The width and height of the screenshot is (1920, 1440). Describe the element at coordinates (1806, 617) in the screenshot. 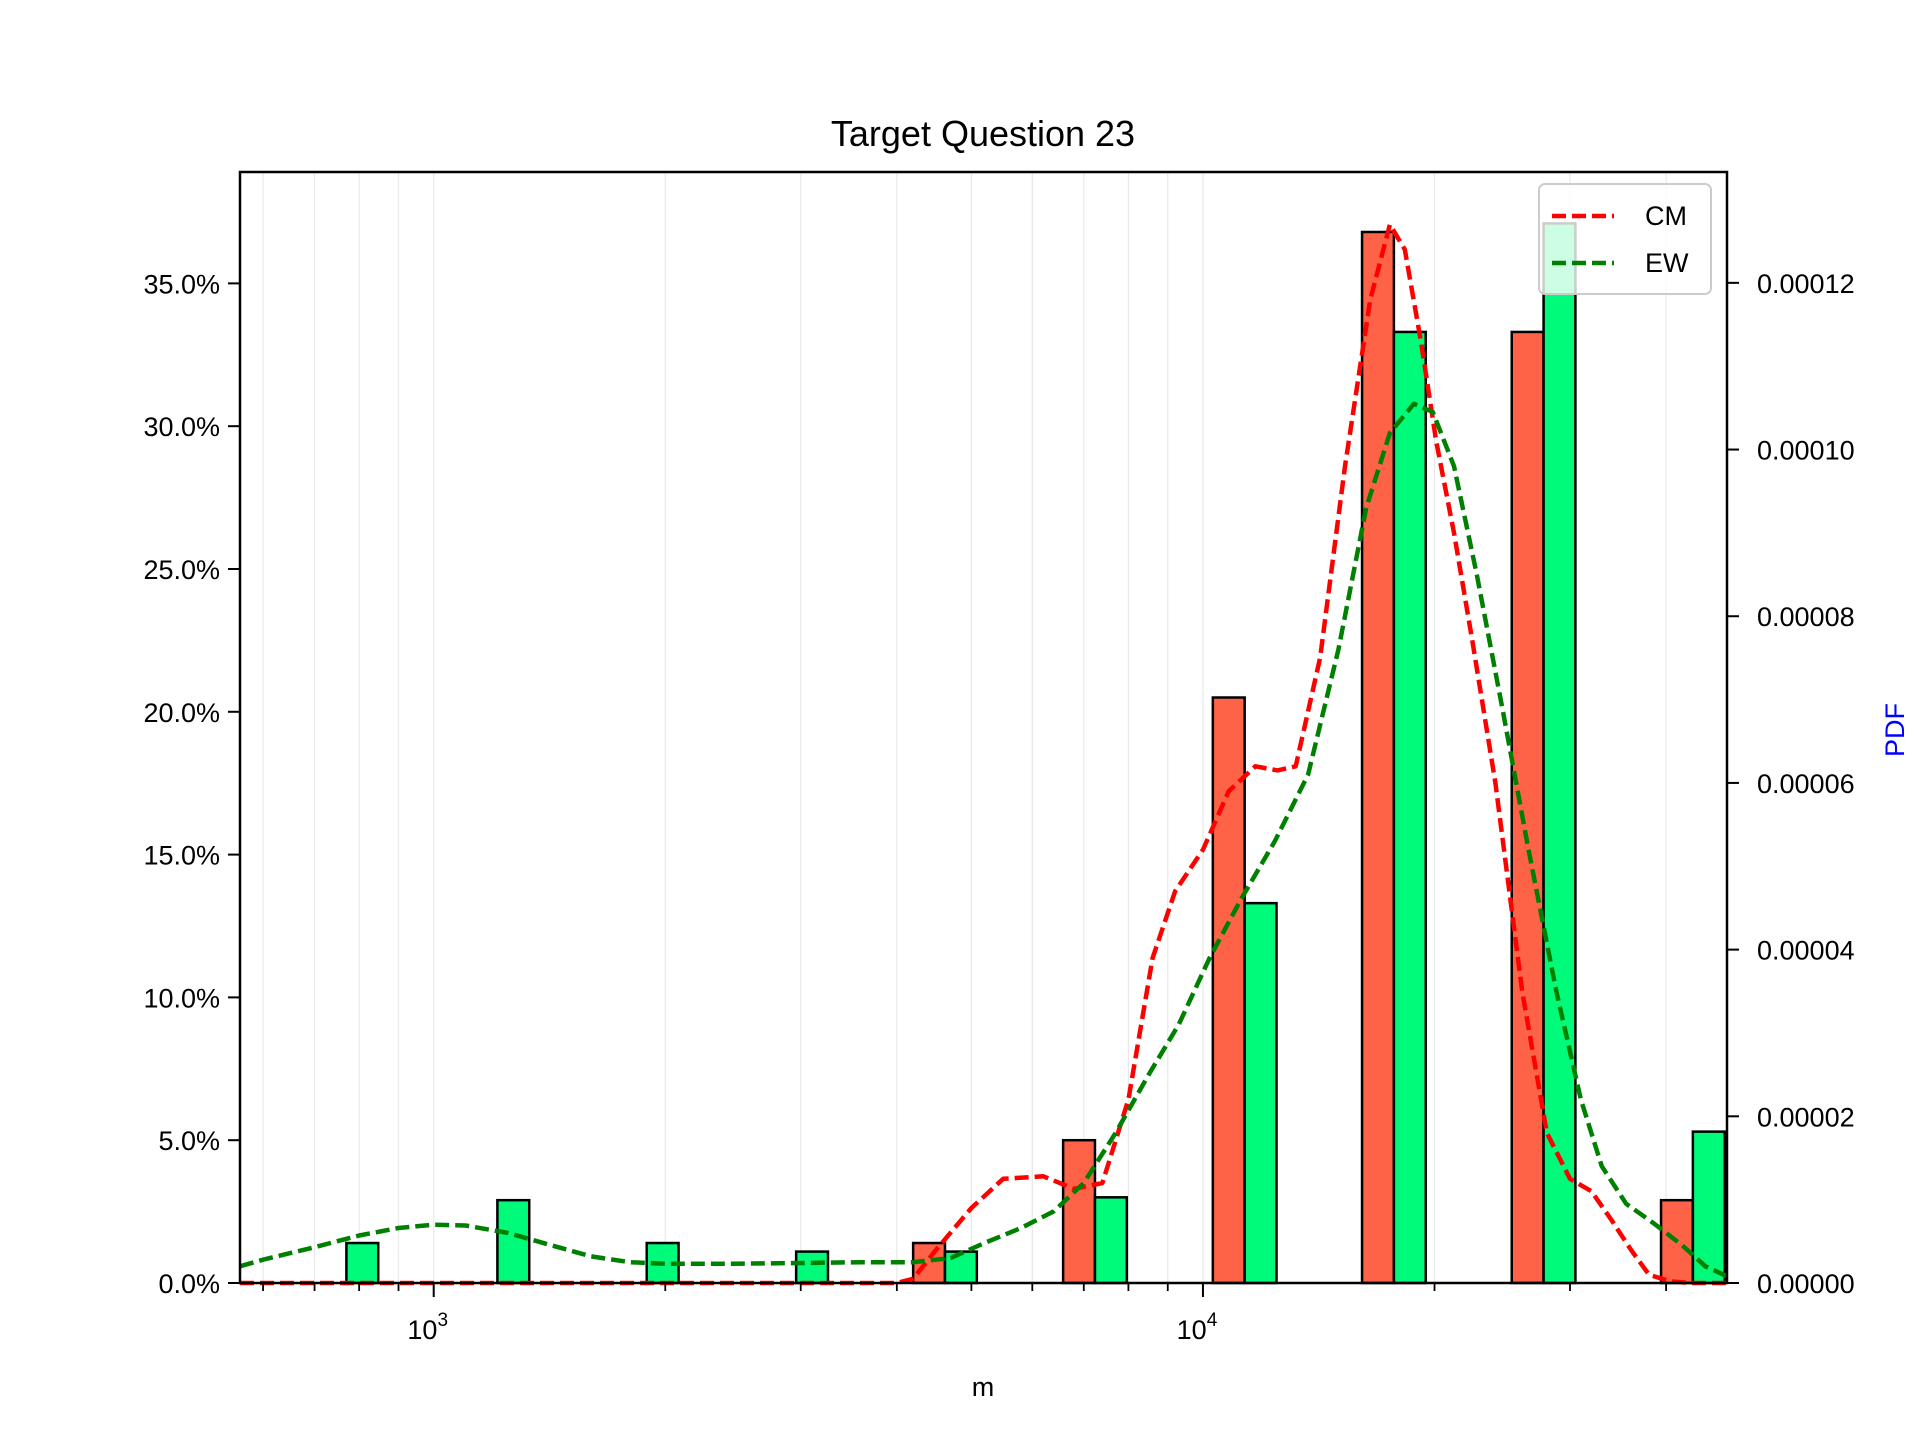

I see `y2-tick-label: 0.00008` at that location.